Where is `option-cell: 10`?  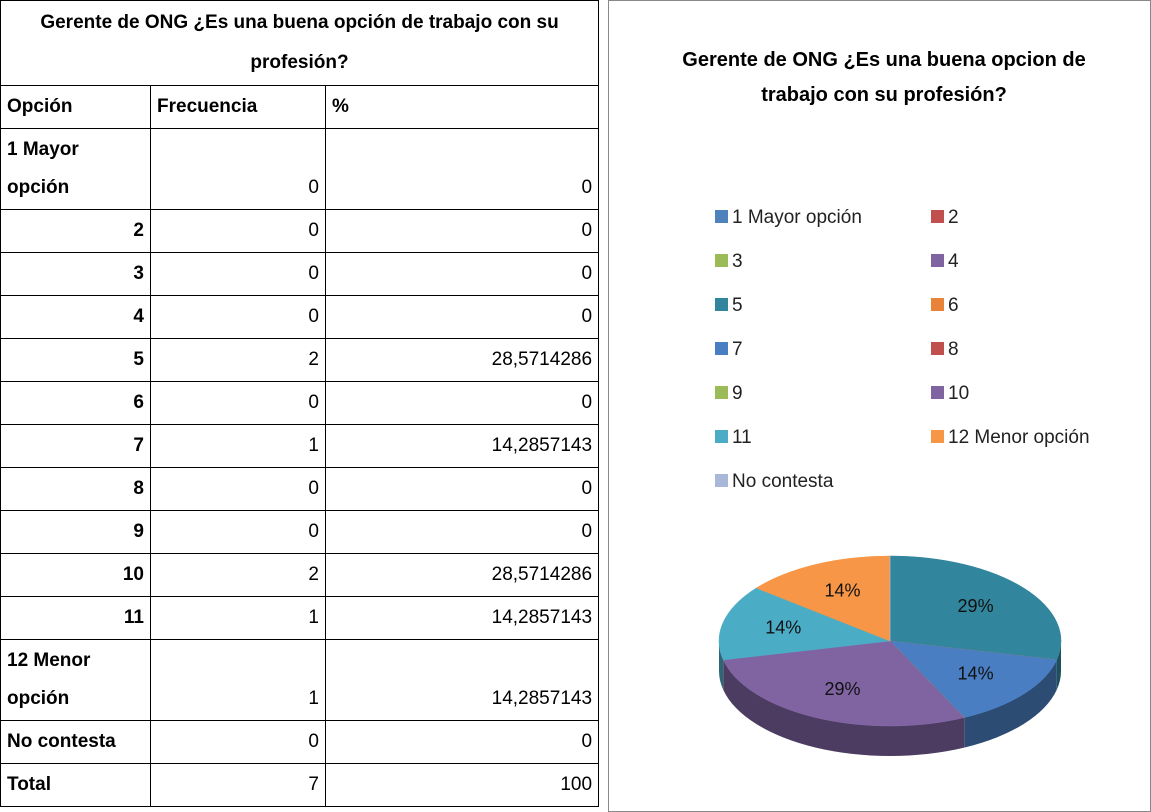 option-cell: 10 is located at coordinates (75, 575).